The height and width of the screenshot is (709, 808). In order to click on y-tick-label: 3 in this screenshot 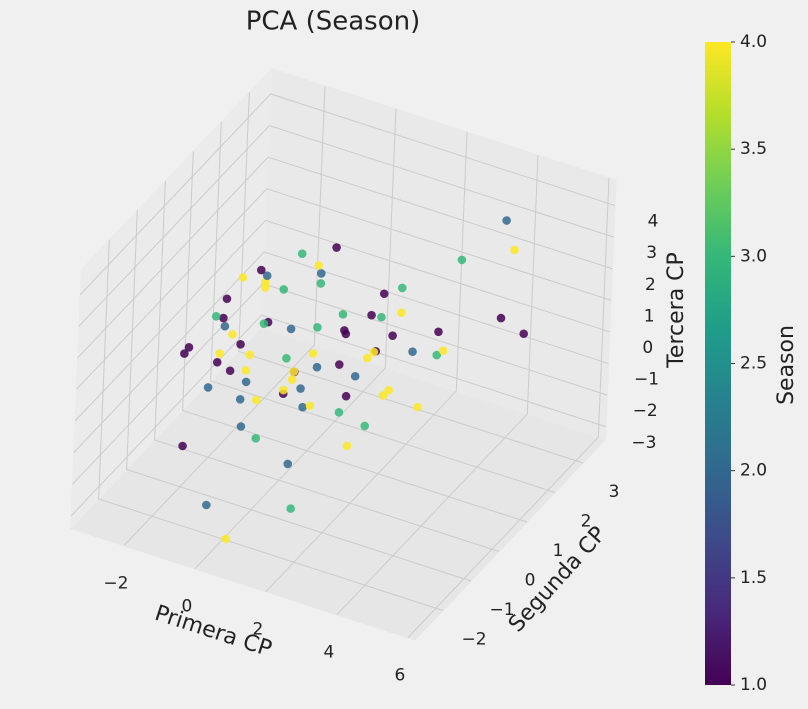, I will do `click(614, 492)`.